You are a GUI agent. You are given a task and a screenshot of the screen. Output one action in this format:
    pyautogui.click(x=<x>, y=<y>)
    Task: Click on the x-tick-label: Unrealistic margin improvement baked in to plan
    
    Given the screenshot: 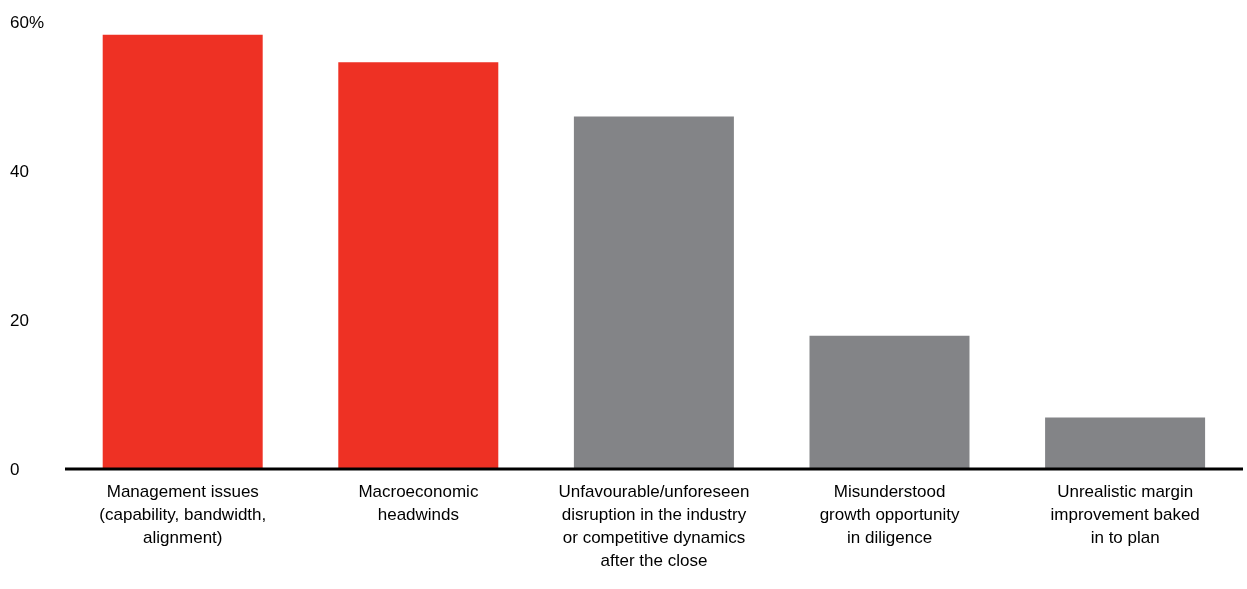 What is the action you would take?
    pyautogui.click(x=1125, y=514)
    